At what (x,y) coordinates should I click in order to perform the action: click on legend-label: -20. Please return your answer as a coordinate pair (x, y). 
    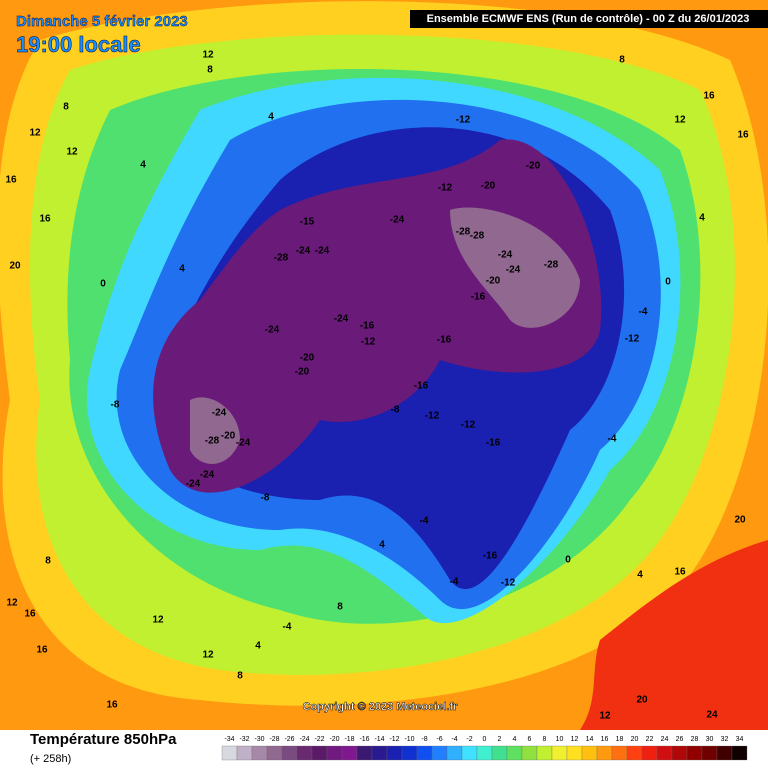
    Looking at the image, I should click on (334, 739).